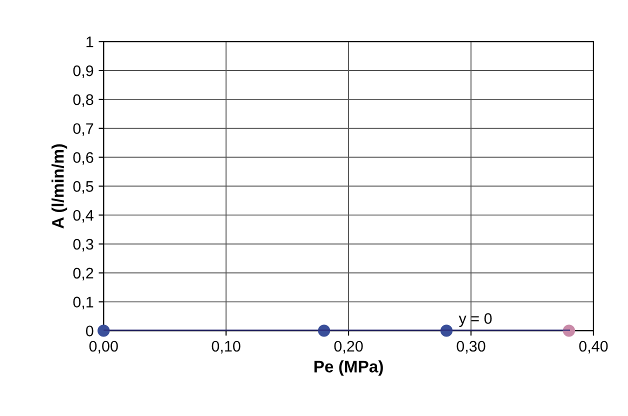 This screenshot has width=628, height=416. Describe the element at coordinates (471, 347) in the screenshot. I see `x-tick-label: 0,30` at that location.